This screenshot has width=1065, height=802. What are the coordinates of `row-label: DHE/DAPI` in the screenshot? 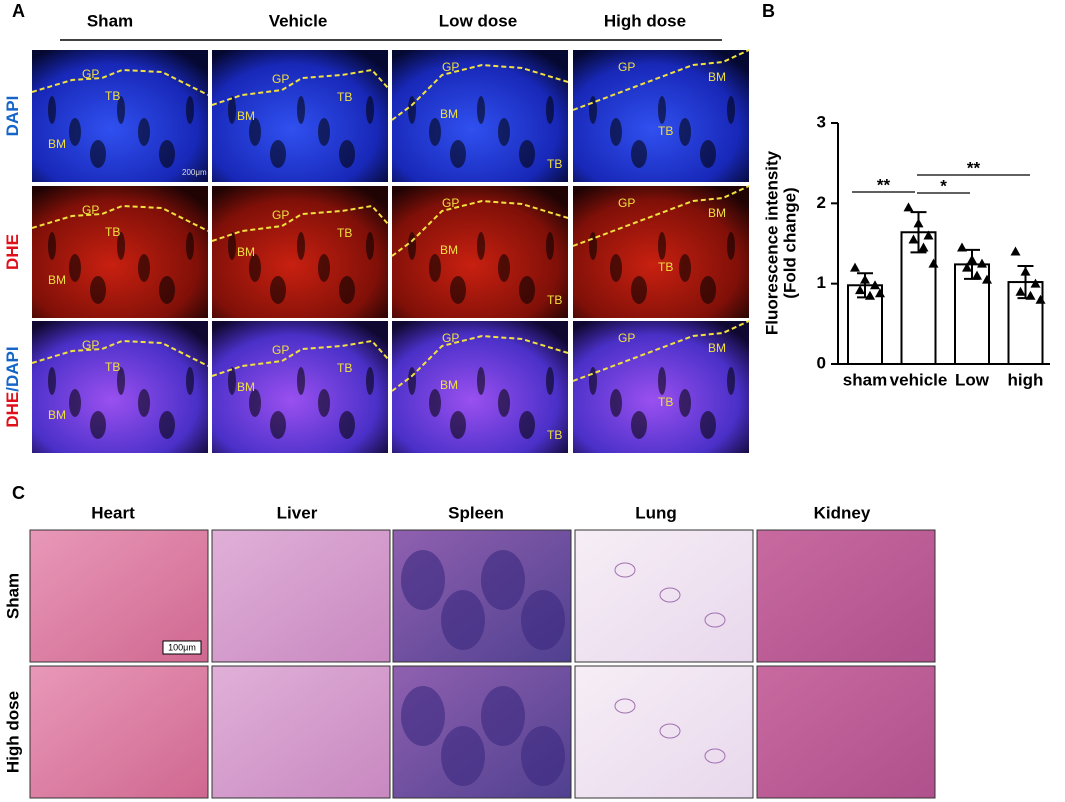 It's located at (12, 386).